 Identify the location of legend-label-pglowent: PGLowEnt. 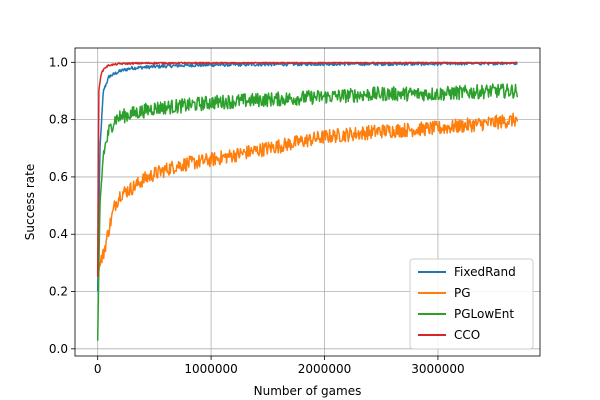
(484, 314).